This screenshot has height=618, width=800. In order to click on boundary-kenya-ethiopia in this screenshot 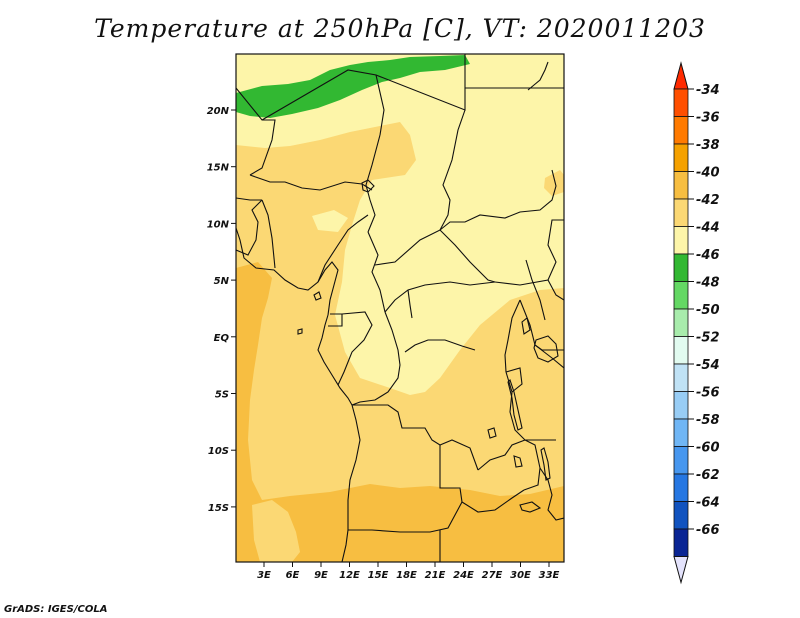, I will do `click(555, 290)`.